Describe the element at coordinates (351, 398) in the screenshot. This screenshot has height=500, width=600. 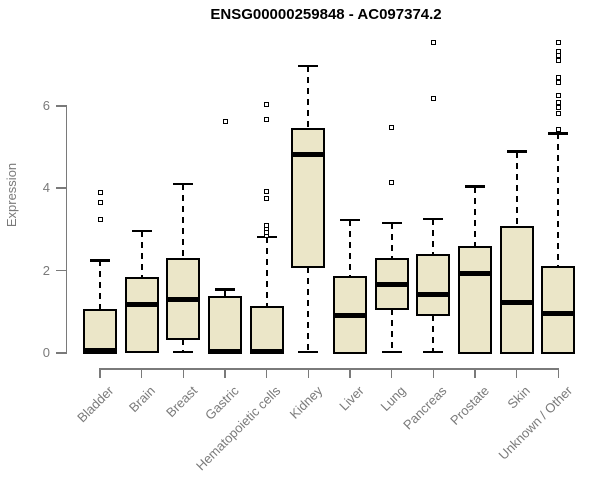
I see `x-category-label: Liver` at that location.